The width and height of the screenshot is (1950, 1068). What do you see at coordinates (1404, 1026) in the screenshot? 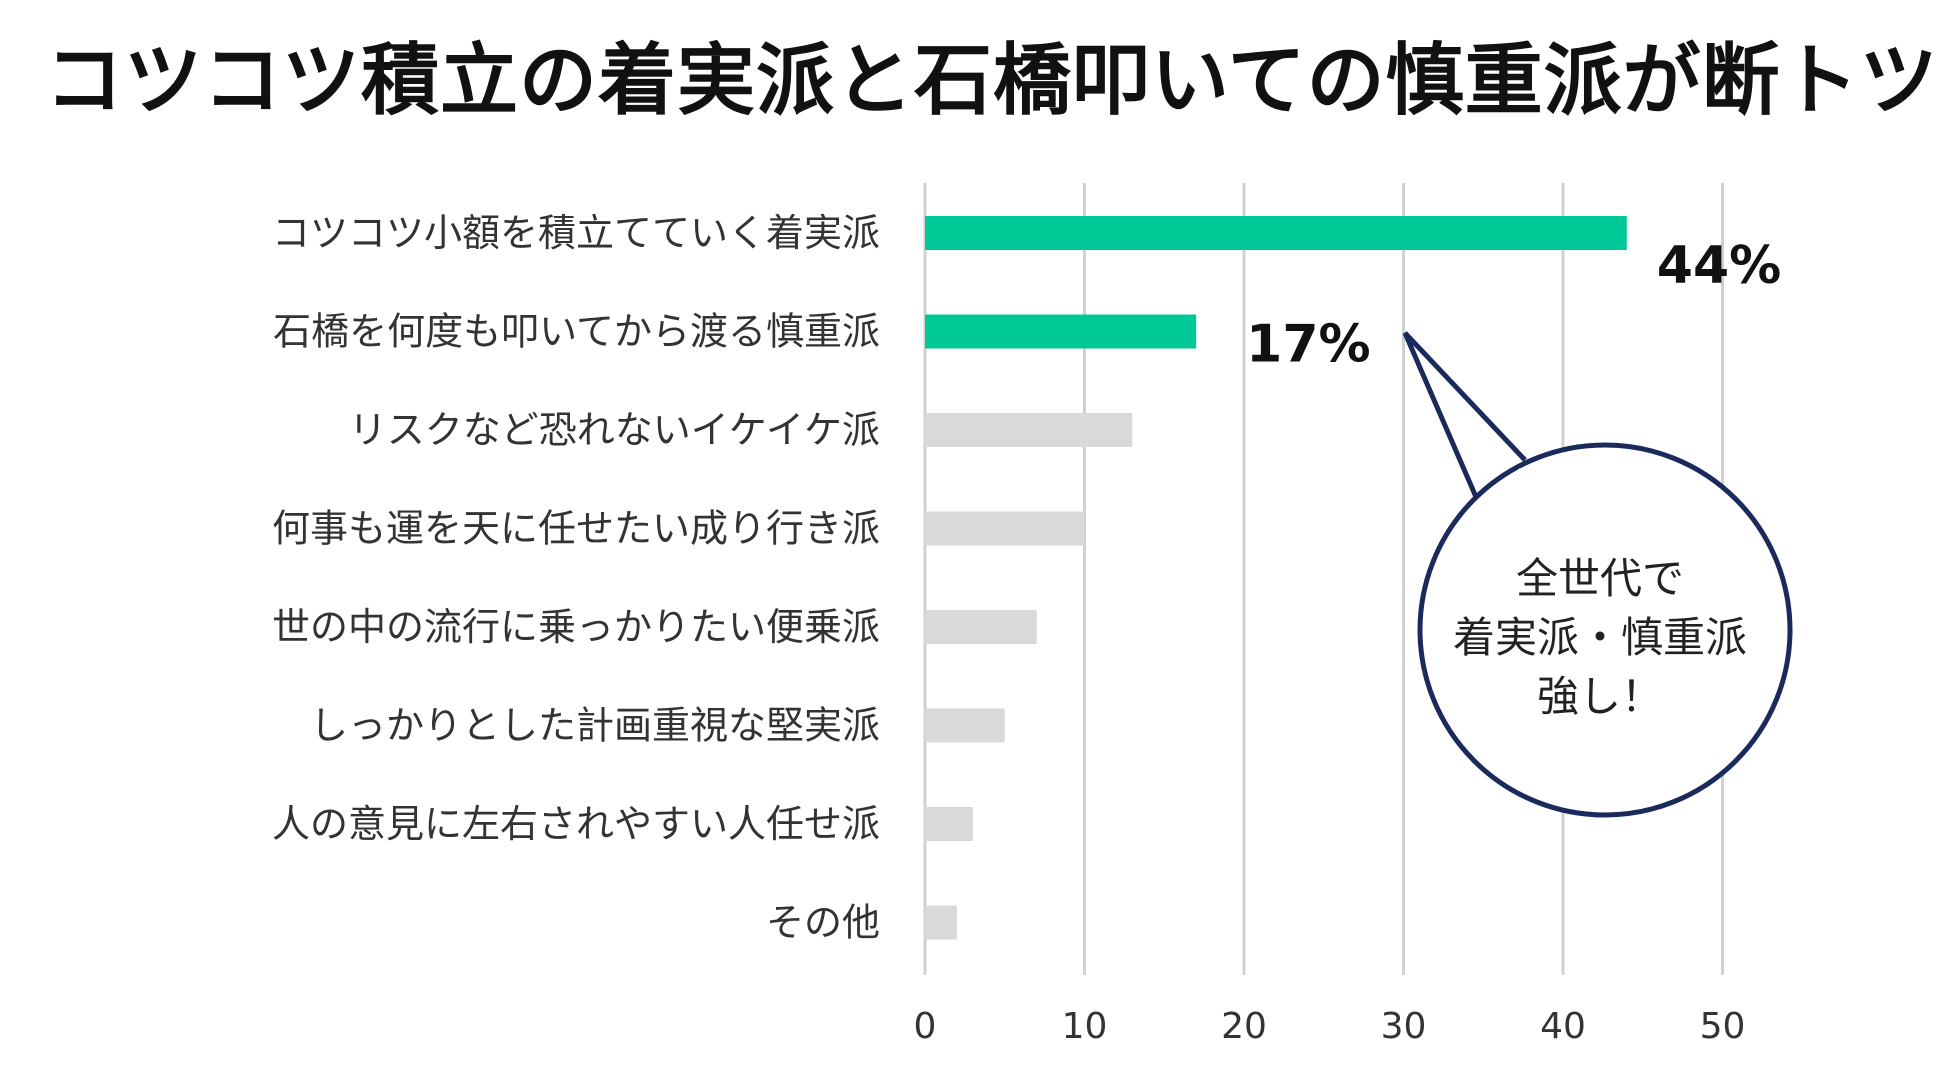
I see `x-tick-label: 30` at bounding box center [1404, 1026].